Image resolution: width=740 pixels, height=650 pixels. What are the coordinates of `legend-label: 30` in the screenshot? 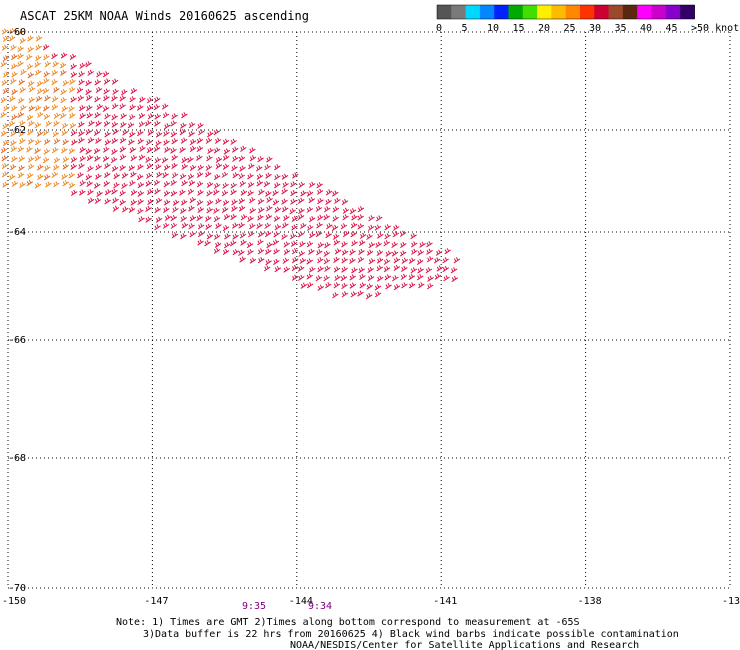 It's located at (595, 28).